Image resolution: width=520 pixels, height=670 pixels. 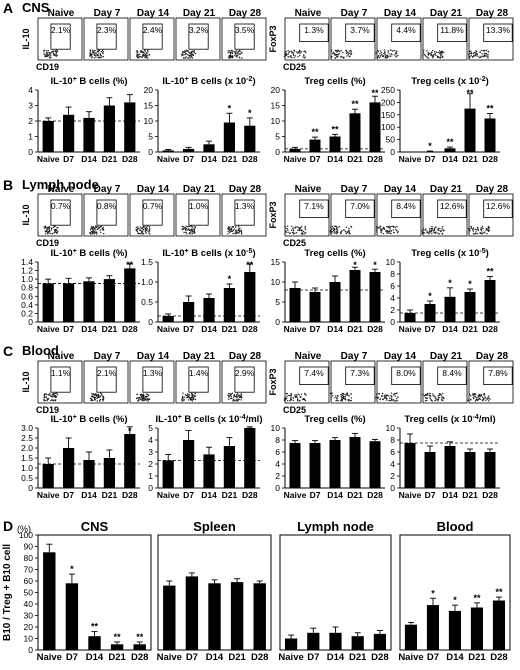 I want to click on chart-title-text: Treg cells (%), so click(x=334, y=419).